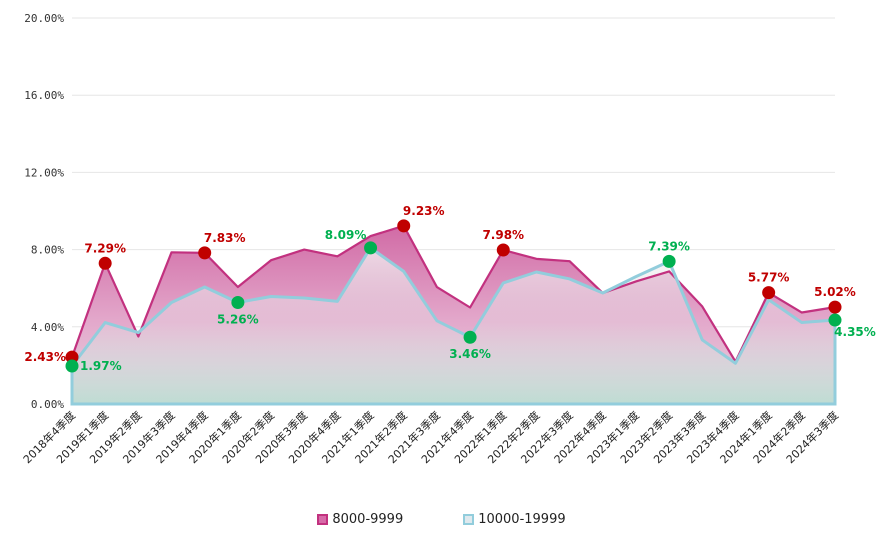 The height and width of the screenshot is (541, 883). I want to click on data-label: 7.98%, so click(503, 235).